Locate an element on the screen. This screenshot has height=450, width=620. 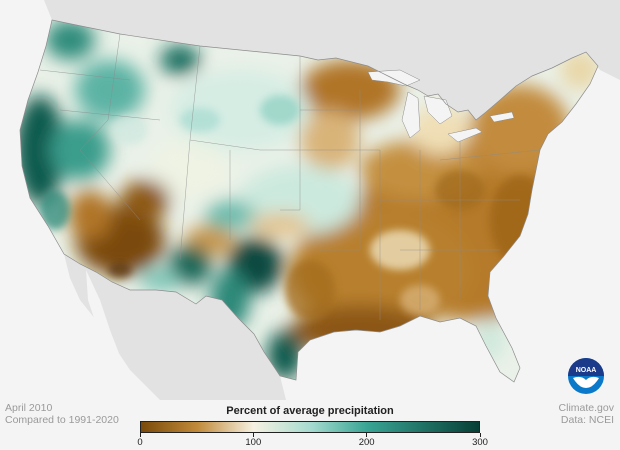
legend-color-bar is located at coordinates (310, 427).